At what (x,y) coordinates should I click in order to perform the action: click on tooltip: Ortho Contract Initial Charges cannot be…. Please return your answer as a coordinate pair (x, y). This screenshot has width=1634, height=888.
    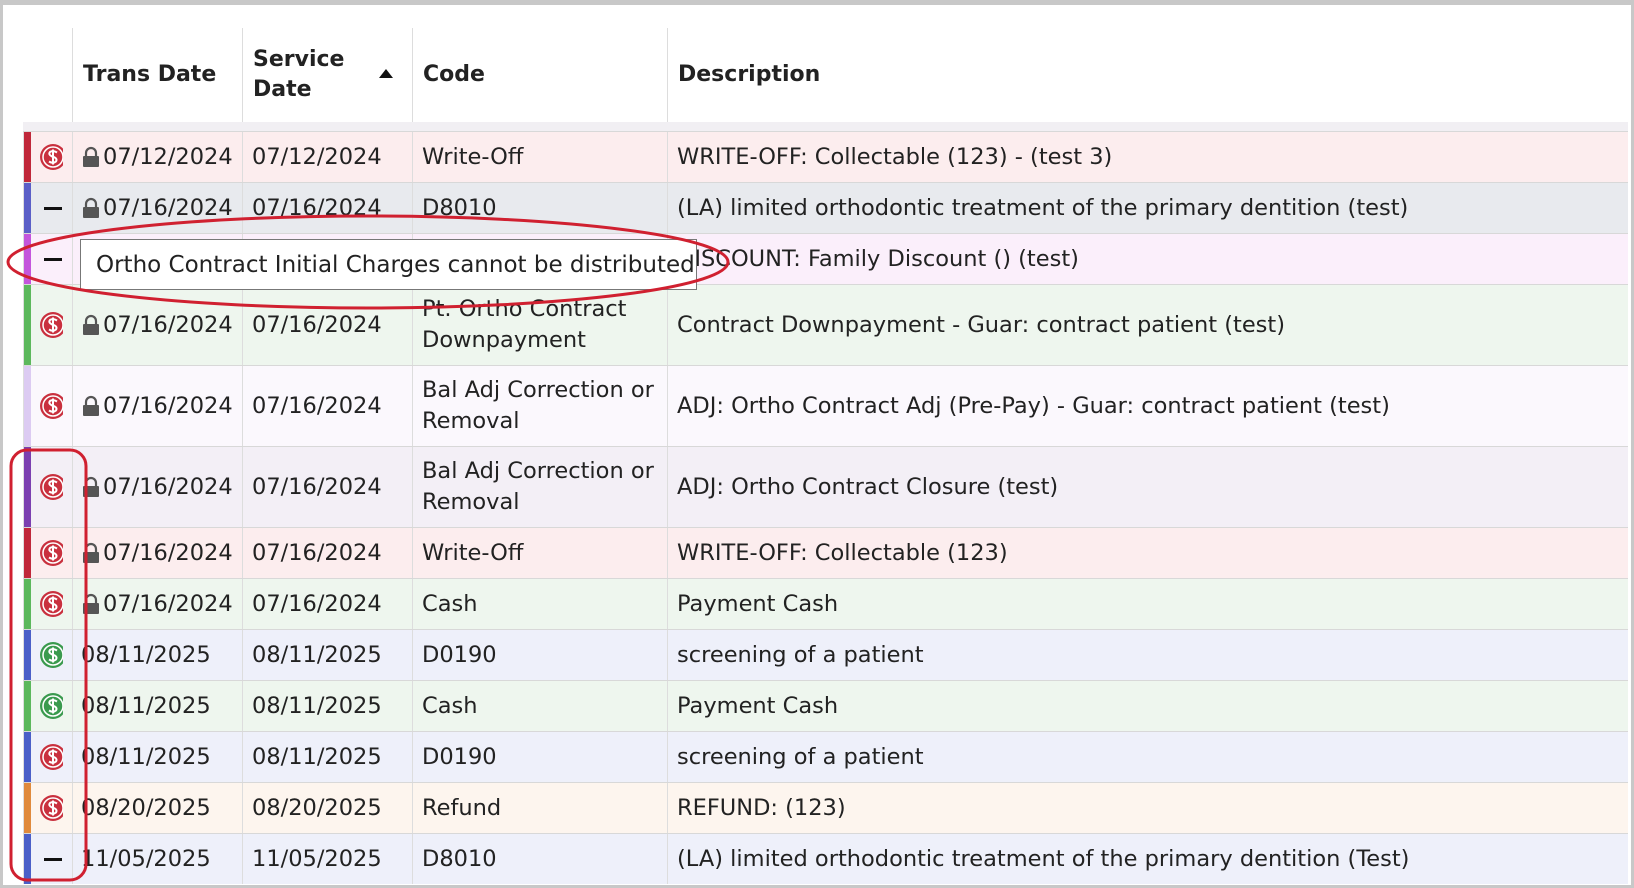
    Looking at the image, I should click on (388, 264).